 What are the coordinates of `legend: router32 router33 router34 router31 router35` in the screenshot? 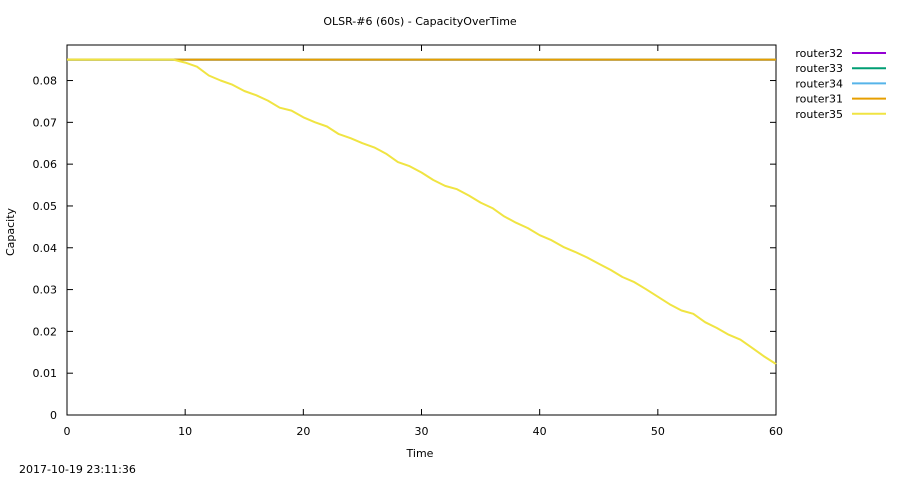 It's located at (840, 84).